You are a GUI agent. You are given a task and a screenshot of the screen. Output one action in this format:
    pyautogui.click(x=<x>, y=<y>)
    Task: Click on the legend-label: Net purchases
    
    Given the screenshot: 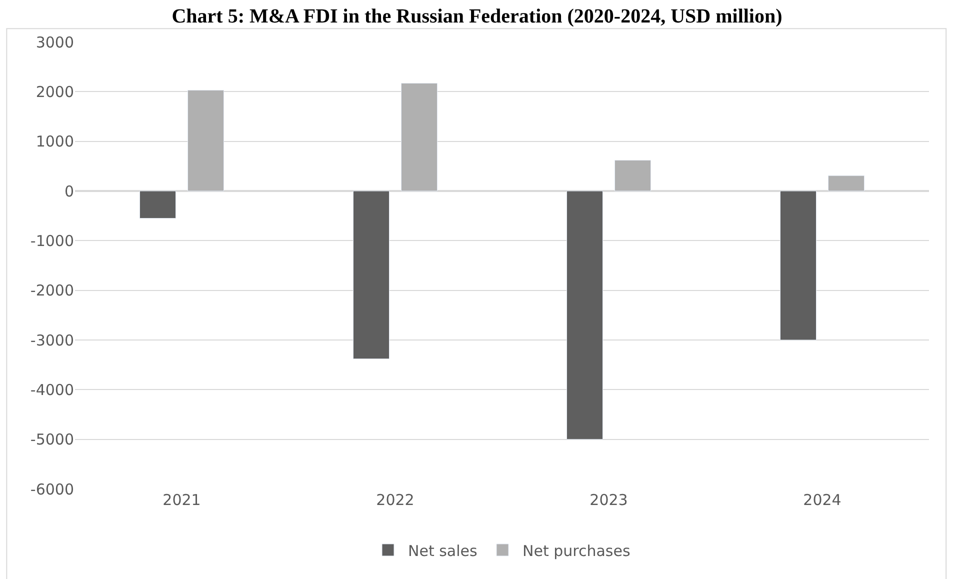 What is the action you would take?
    pyautogui.click(x=576, y=551)
    